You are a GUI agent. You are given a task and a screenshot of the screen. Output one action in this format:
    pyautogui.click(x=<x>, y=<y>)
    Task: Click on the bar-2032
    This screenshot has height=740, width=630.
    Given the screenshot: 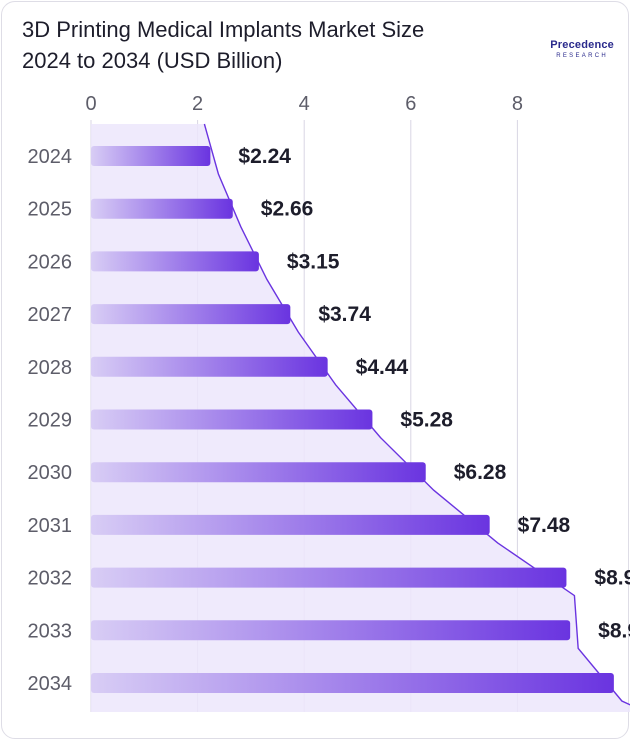 What is the action you would take?
    pyautogui.click(x=329, y=577)
    